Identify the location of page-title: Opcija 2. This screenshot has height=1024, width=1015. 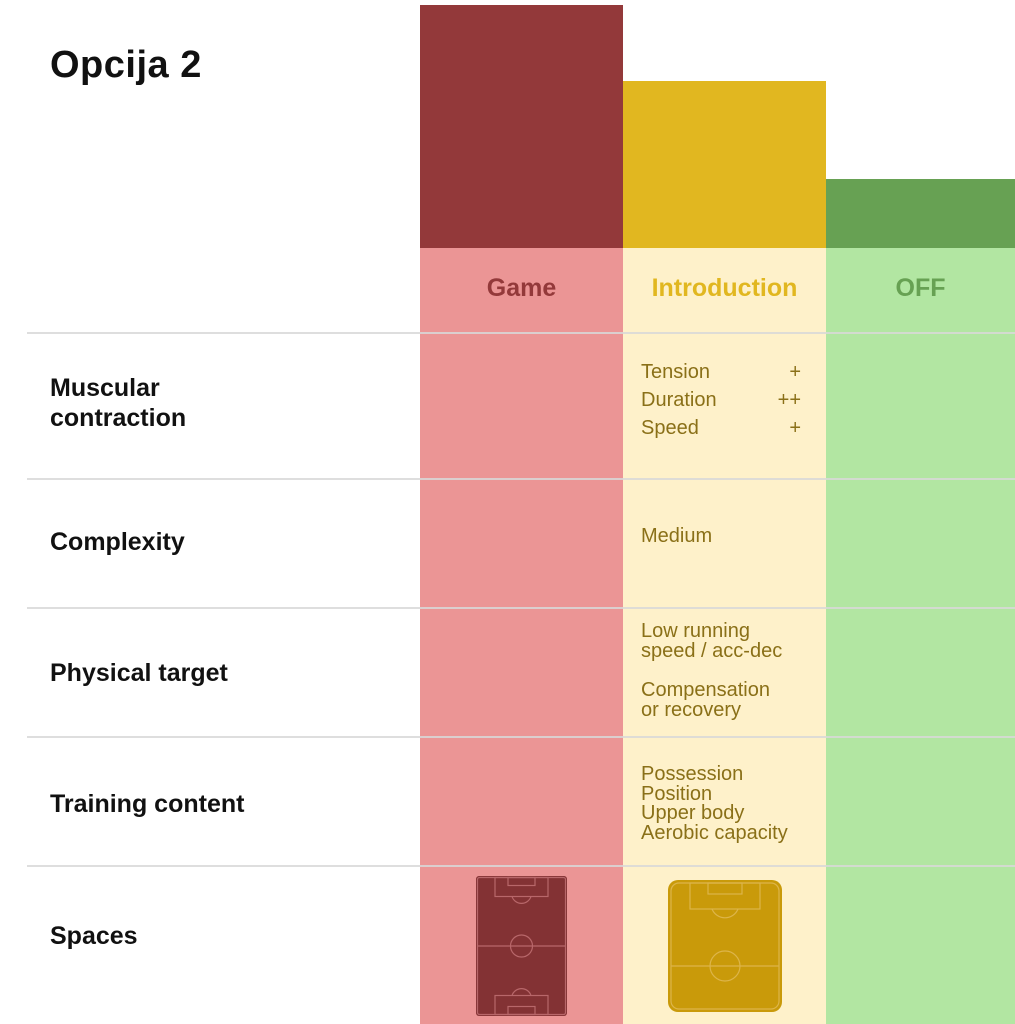
(126, 65).